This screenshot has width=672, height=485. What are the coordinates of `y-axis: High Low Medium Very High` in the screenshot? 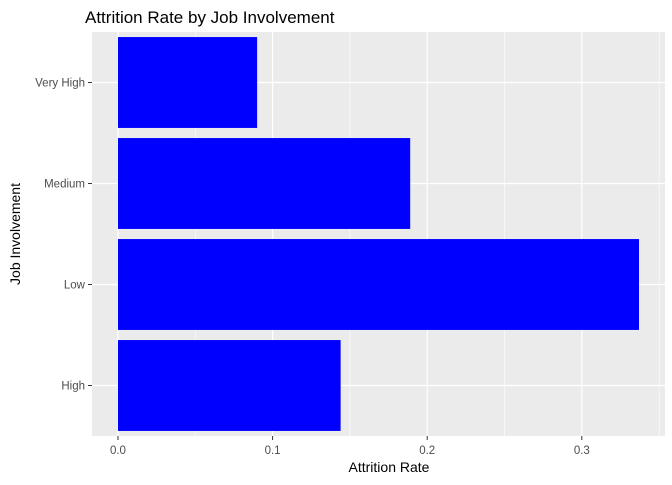 It's located at (63, 235).